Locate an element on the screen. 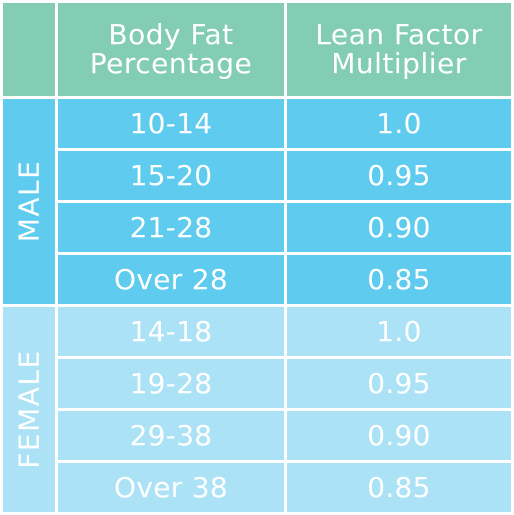 This screenshot has width=514, height=515. table-row: Over 38 0.85 is located at coordinates (257, 487).